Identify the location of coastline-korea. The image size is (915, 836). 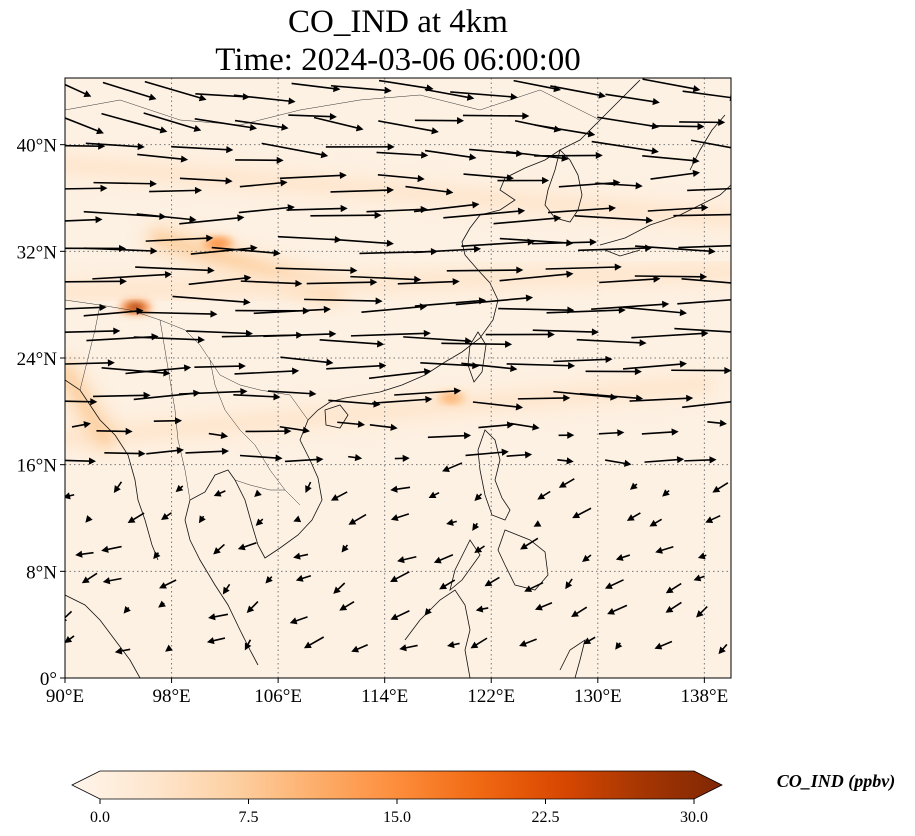
(563, 186).